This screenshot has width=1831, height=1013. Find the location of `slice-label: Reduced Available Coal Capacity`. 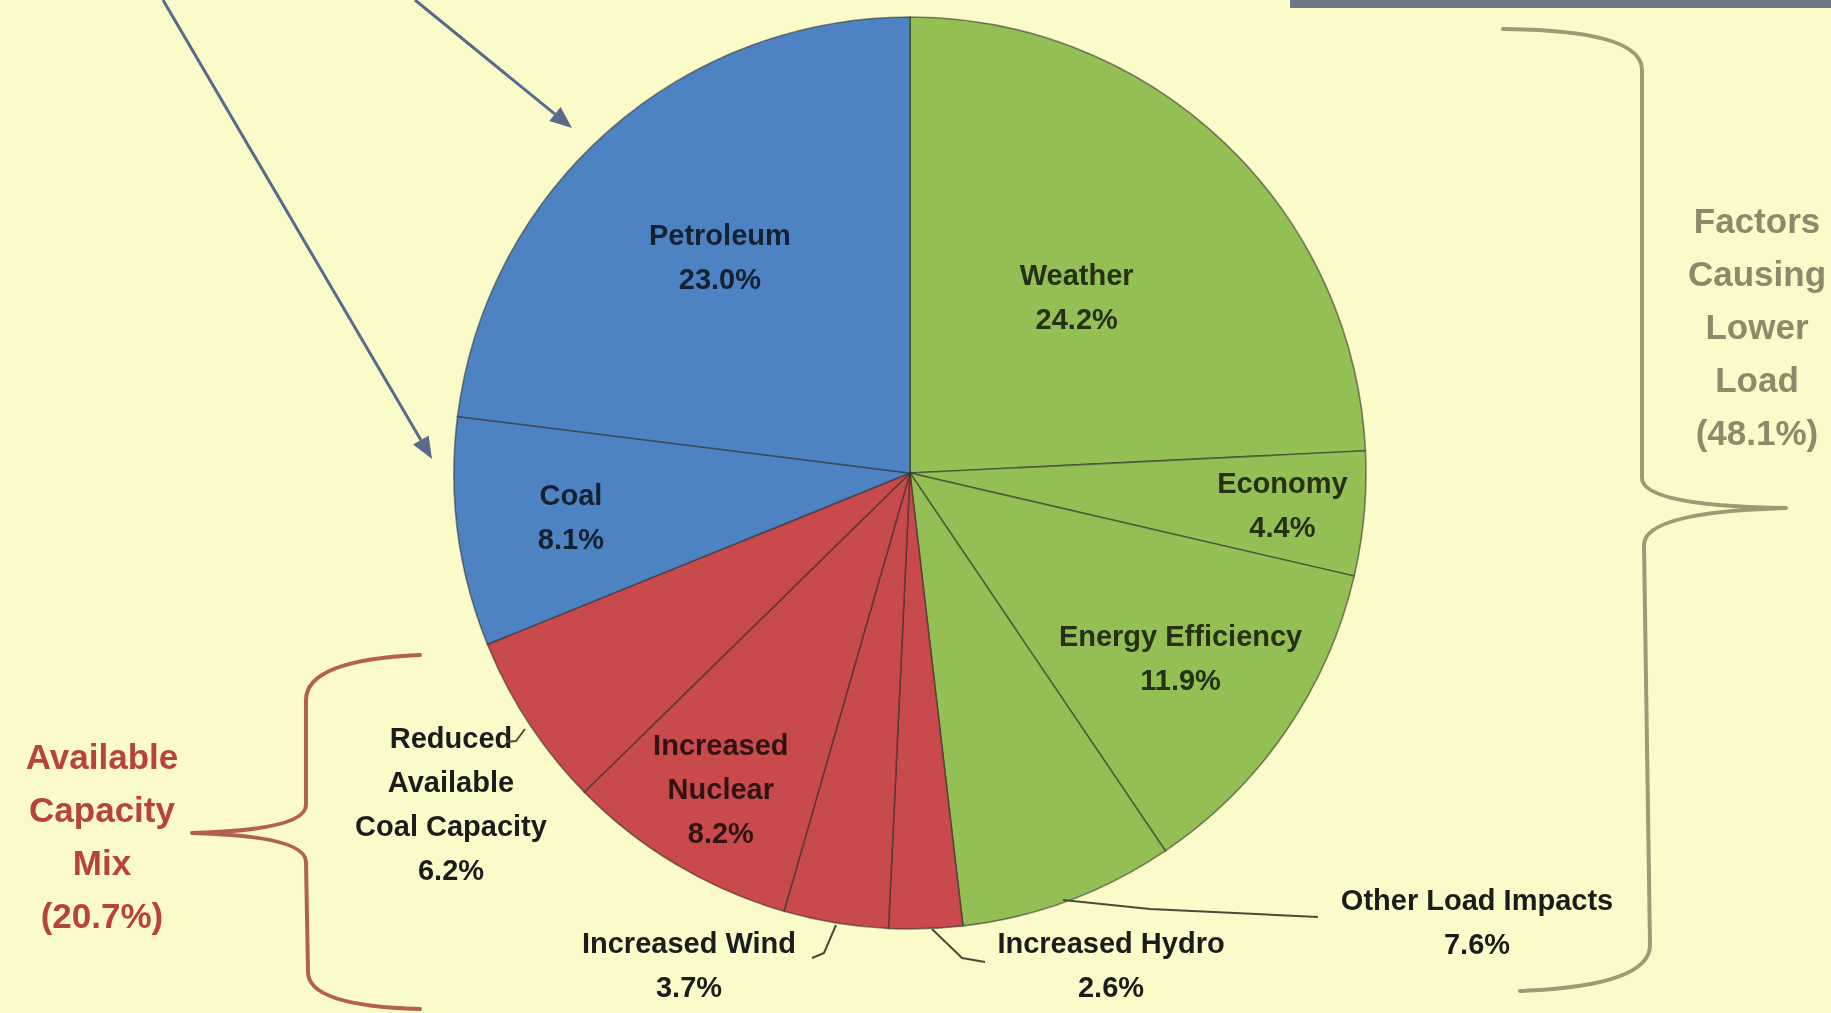

slice-label: Reduced Available Coal Capacity is located at coordinates (451, 782).